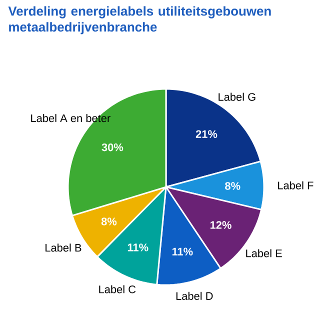 This screenshot has width=322, height=323. I want to click on slice-label: Label C, so click(117, 289).